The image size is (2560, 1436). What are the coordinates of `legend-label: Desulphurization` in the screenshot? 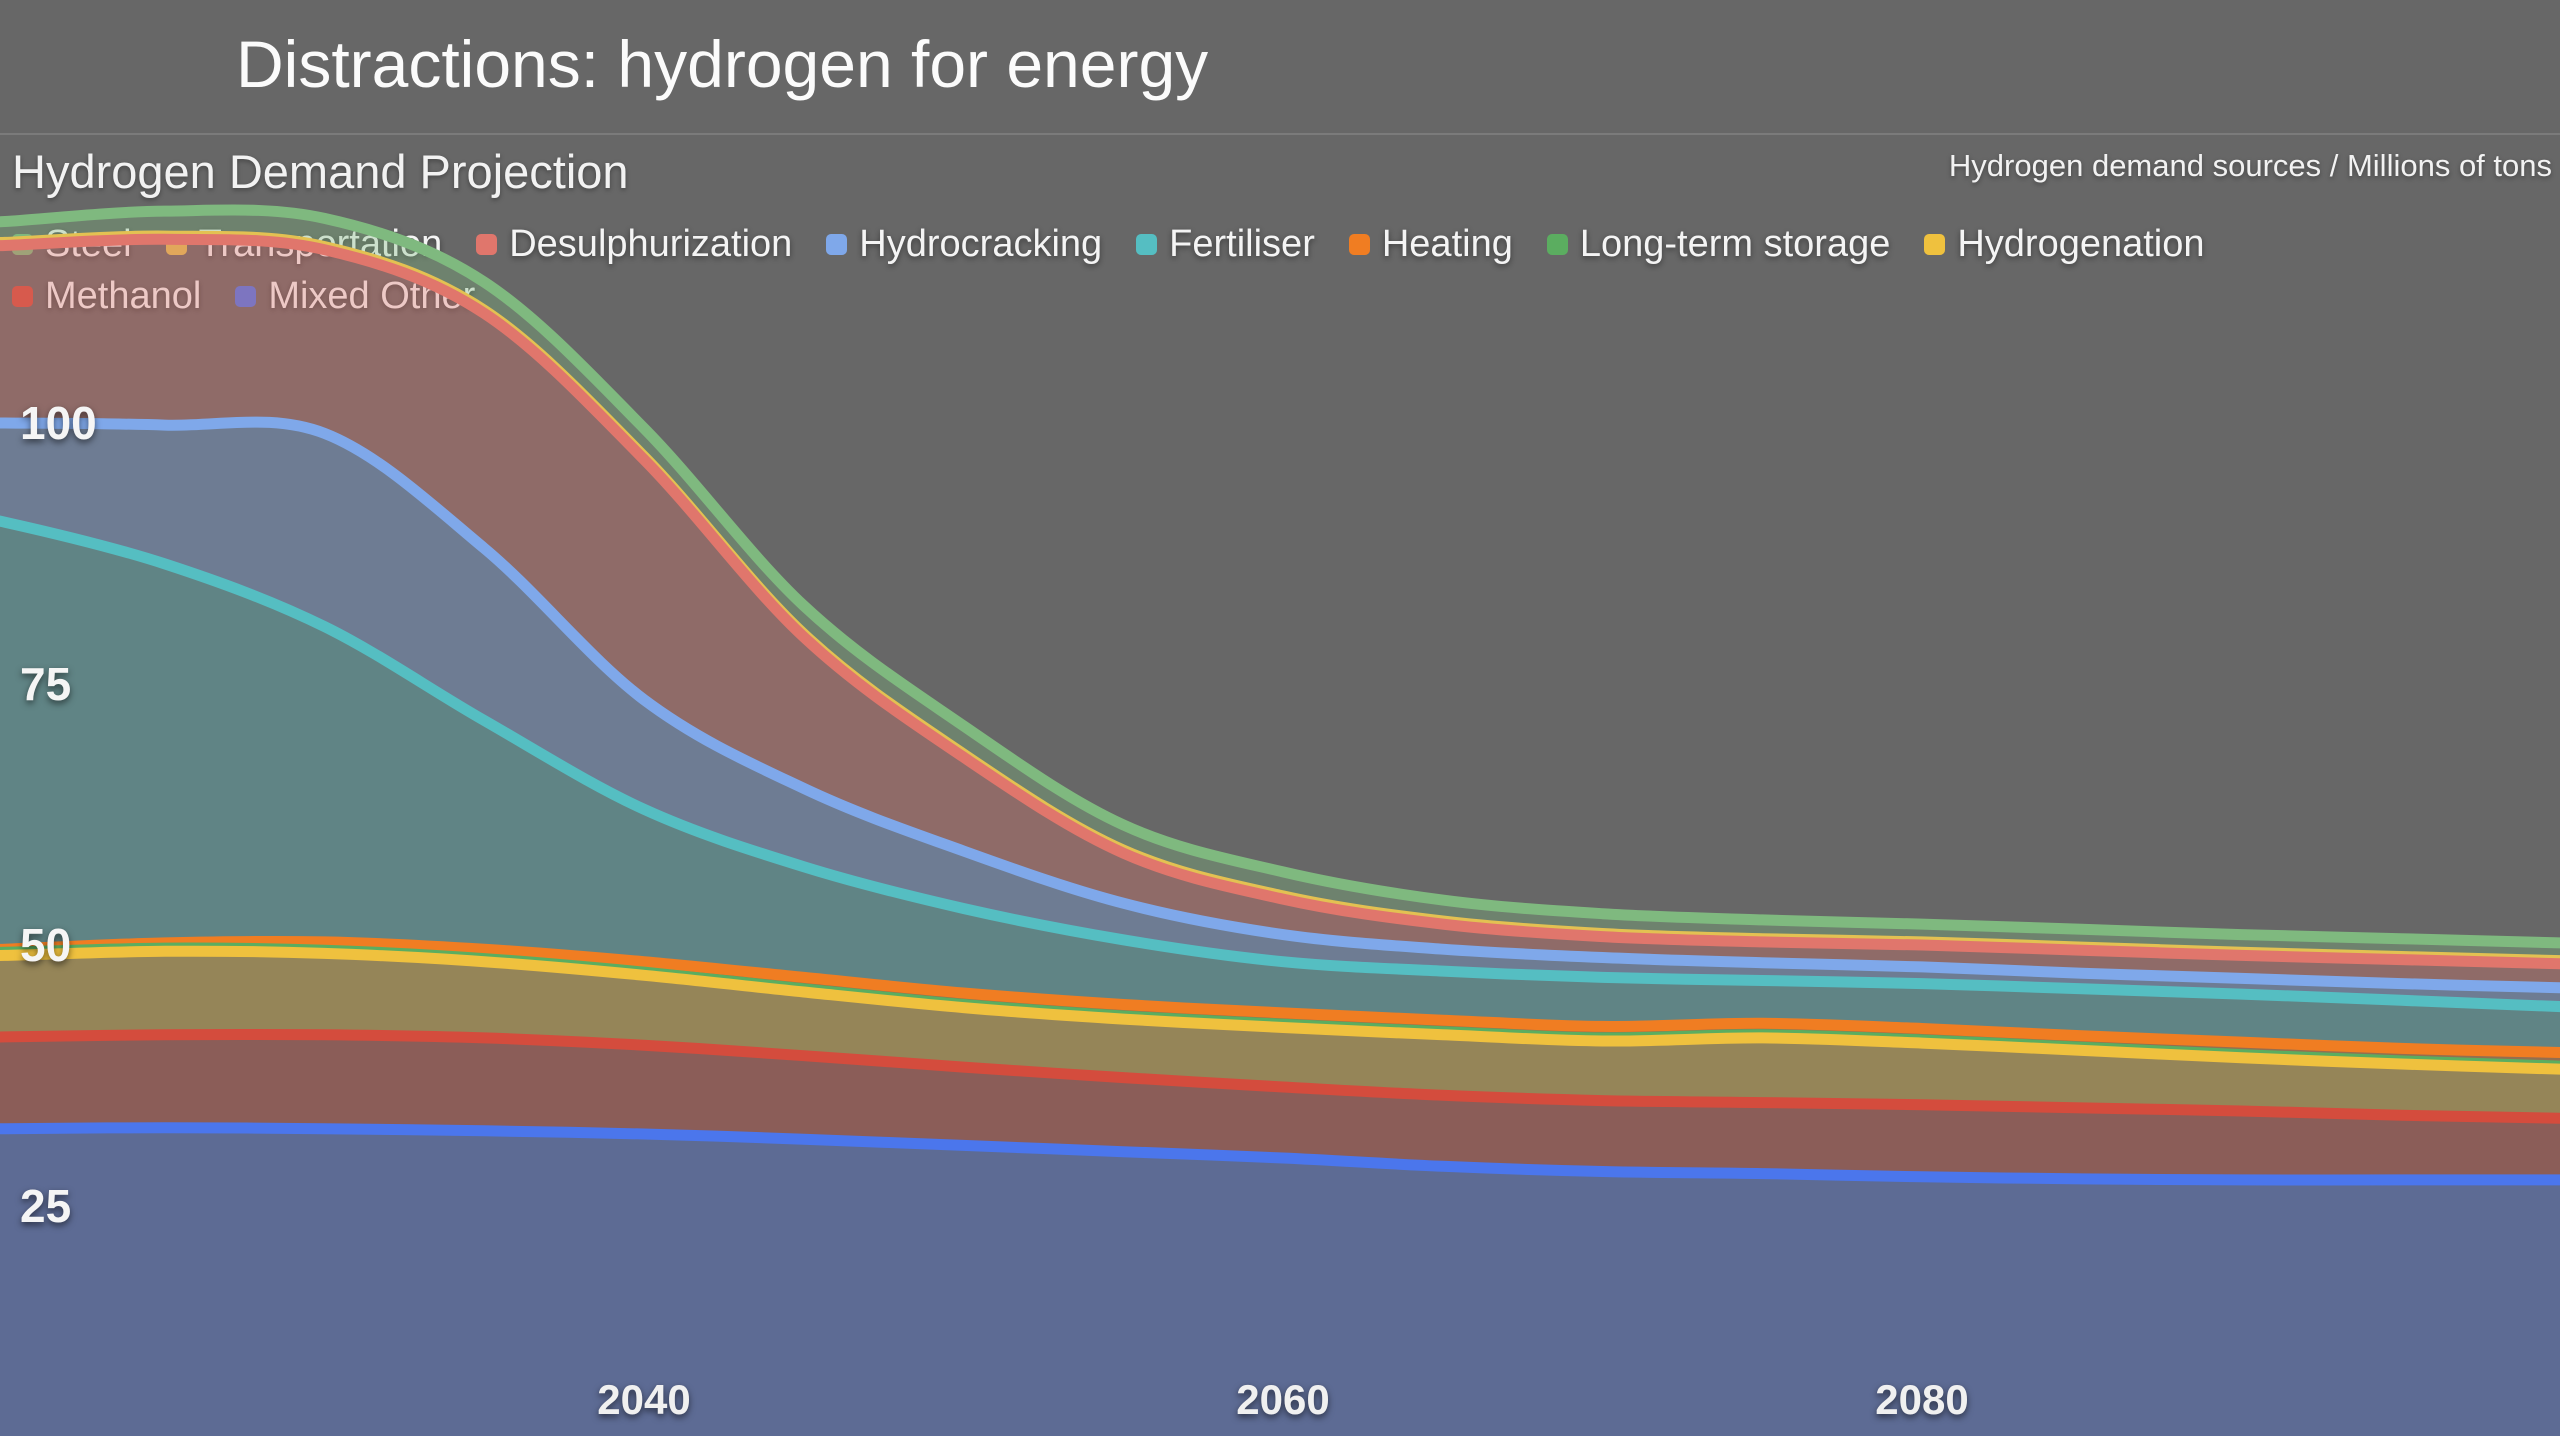 It's located at (651, 243).